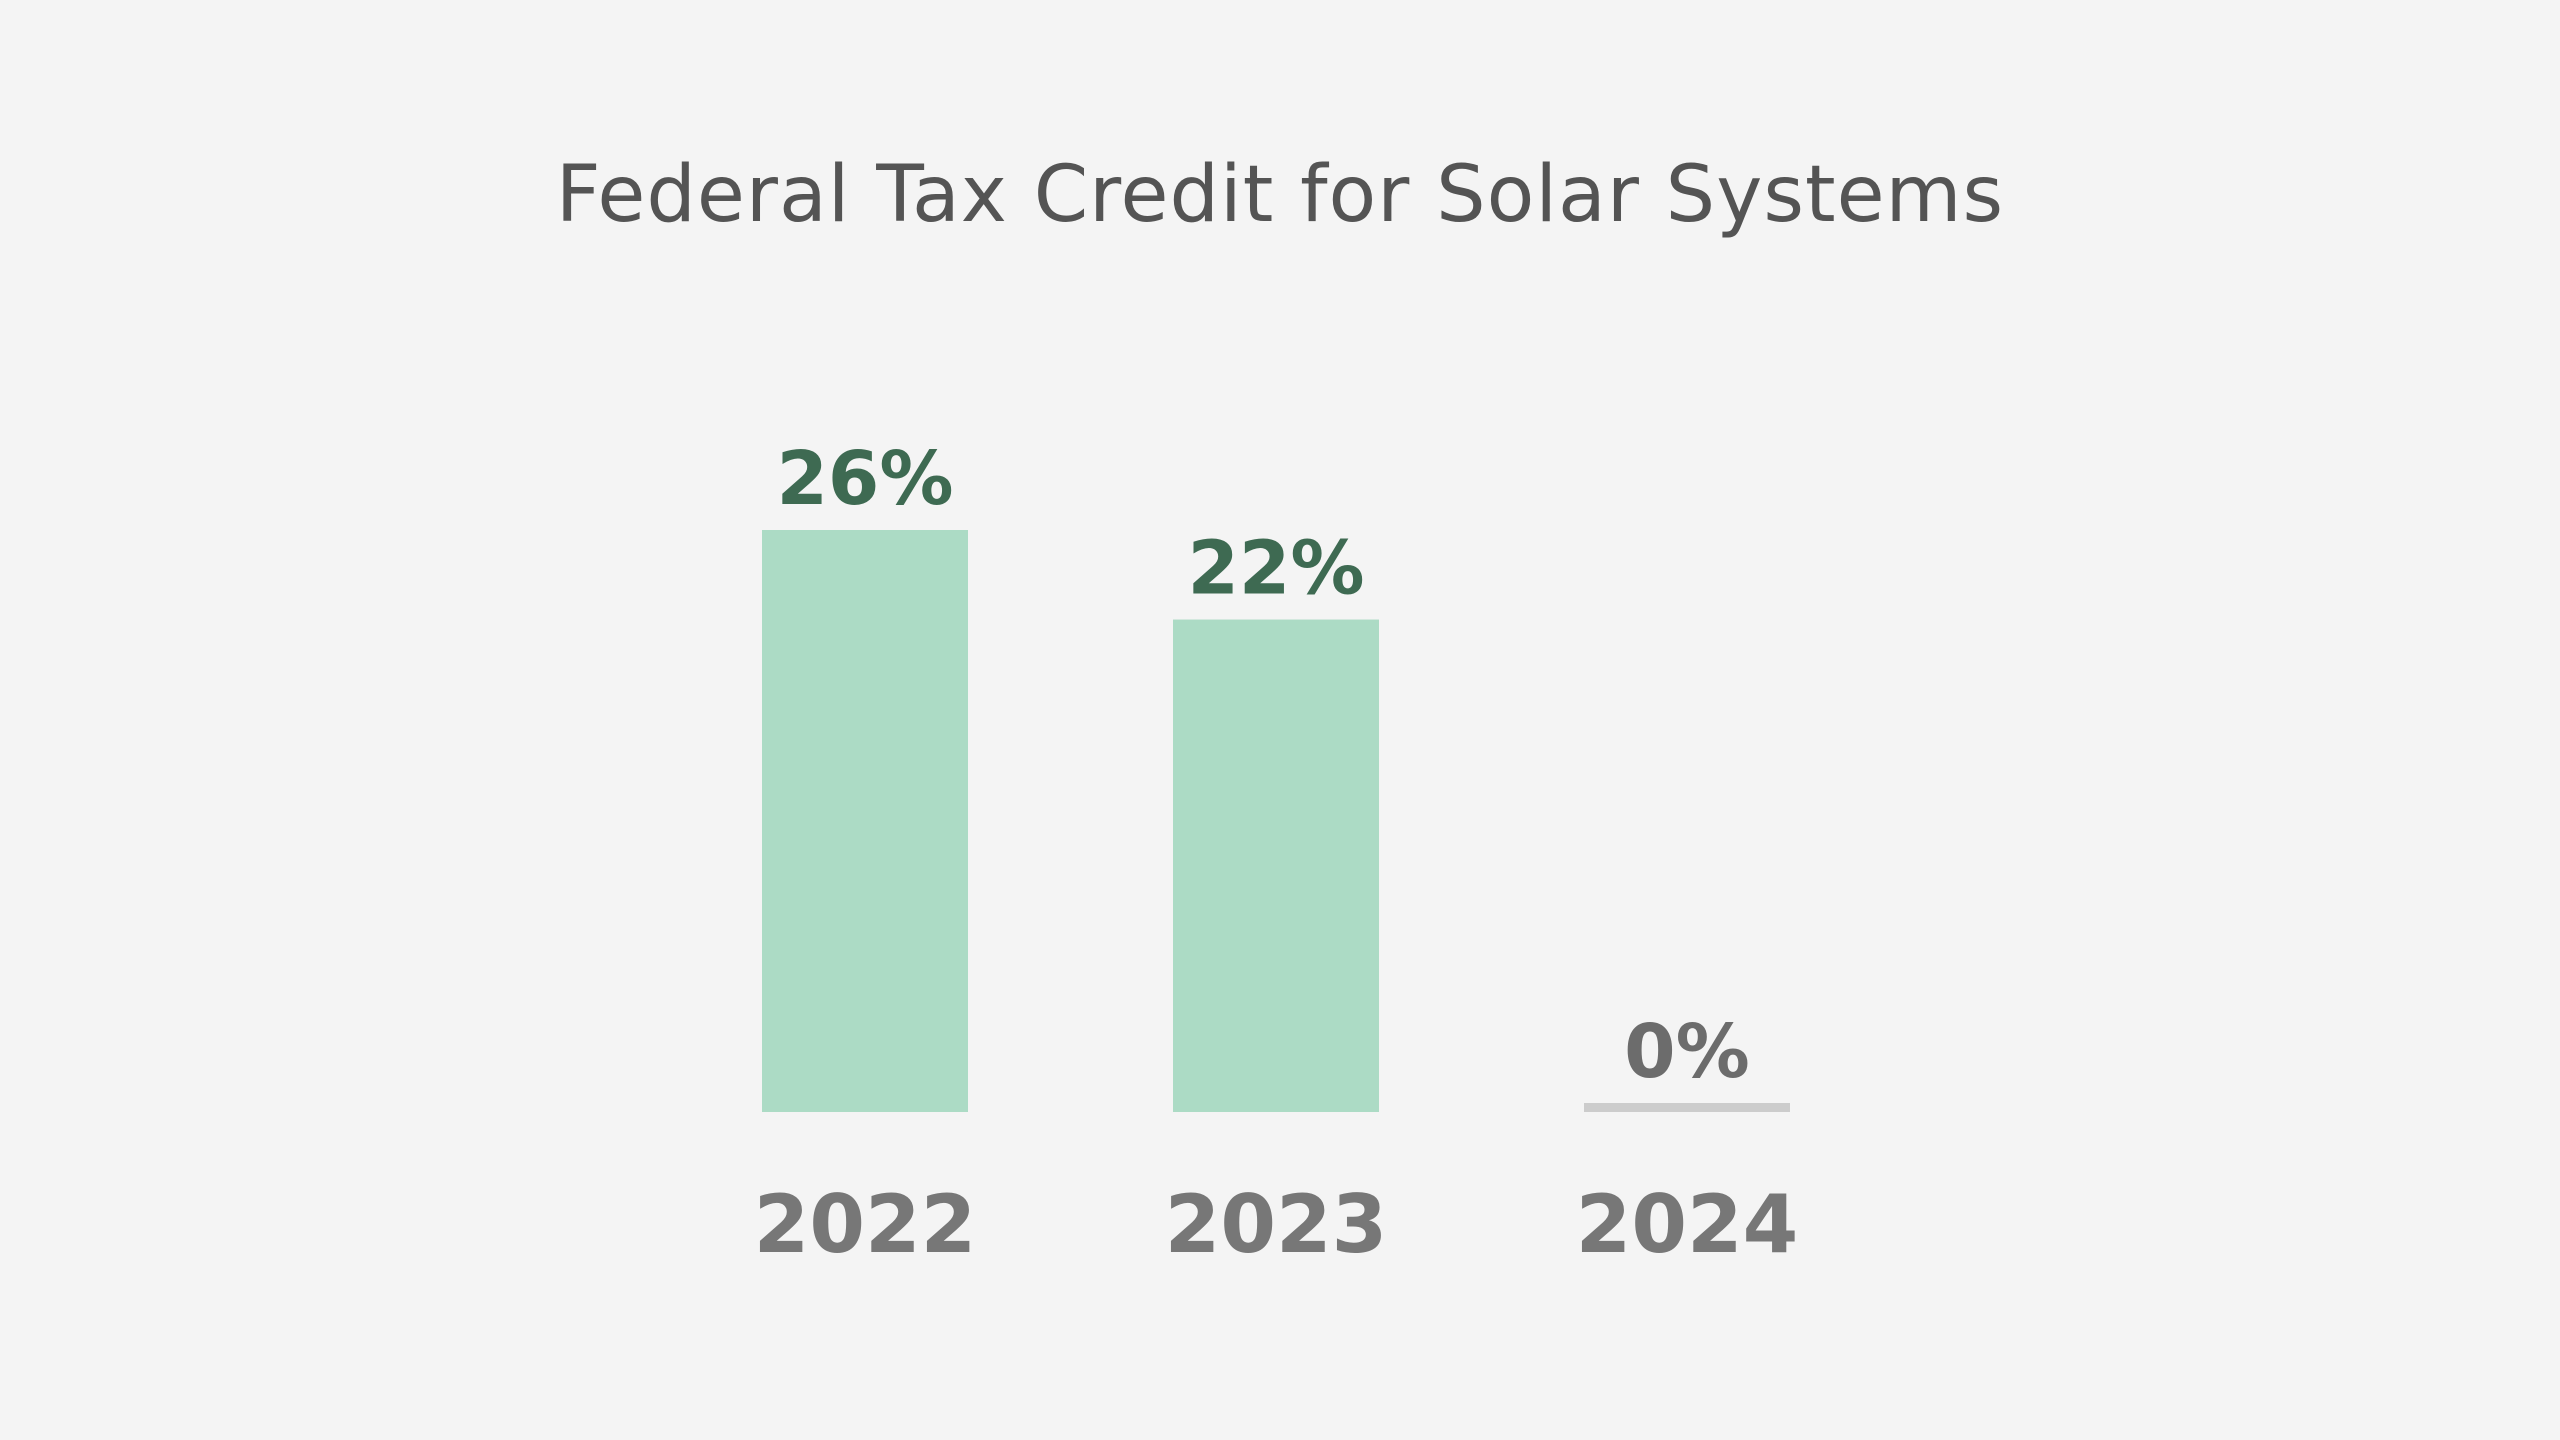 Image resolution: width=2560 pixels, height=1440 pixels. Describe the element at coordinates (1276, 865) in the screenshot. I see `bar-2023` at that location.